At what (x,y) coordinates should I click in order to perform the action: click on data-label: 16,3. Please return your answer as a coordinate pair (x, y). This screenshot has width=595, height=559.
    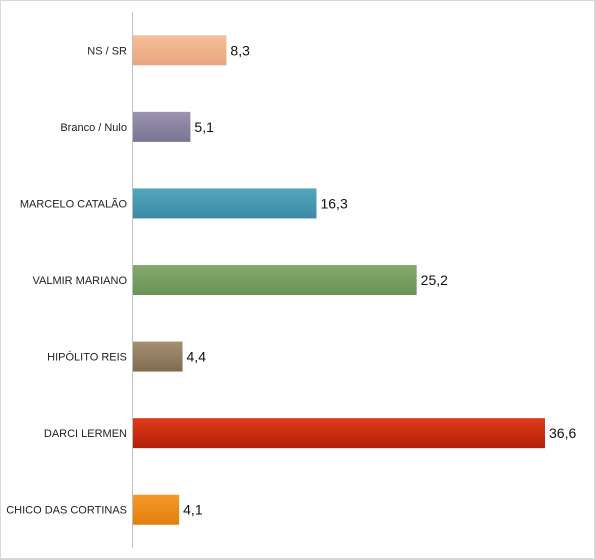
    Looking at the image, I should click on (333, 203).